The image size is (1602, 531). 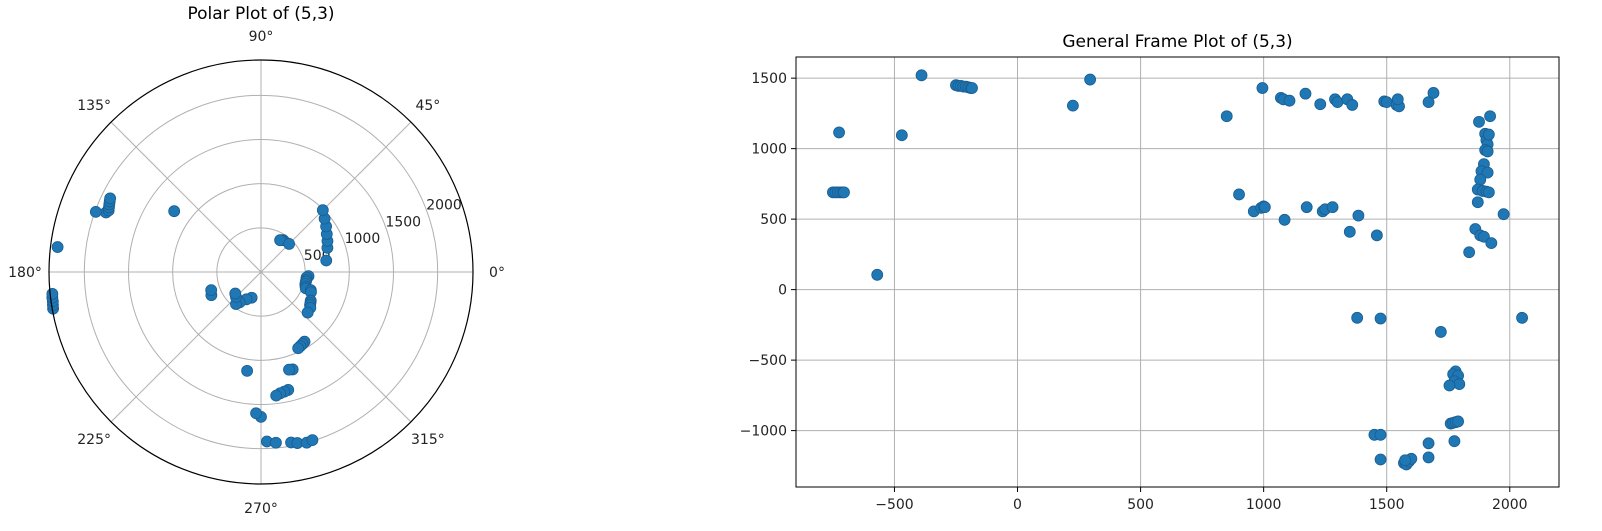 What do you see at coordinates (1017, 505) in the screenshot?
I see `cartesian-x-tick-label: 0` at bounding box center [1017, 505].